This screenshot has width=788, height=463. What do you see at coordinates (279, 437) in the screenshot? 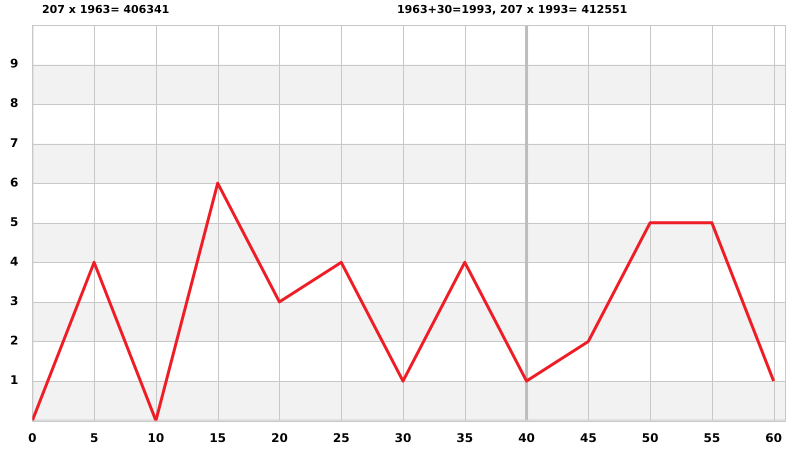
I see `x-tick-label: 20` at bounding box center [279, 437].